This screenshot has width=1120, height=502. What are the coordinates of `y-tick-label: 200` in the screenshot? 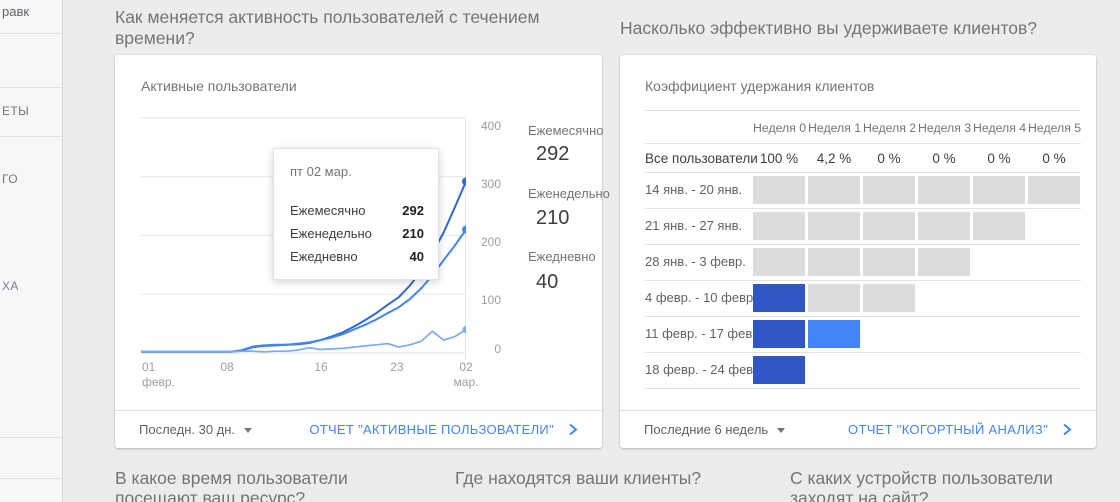 It's located at (490, 242).